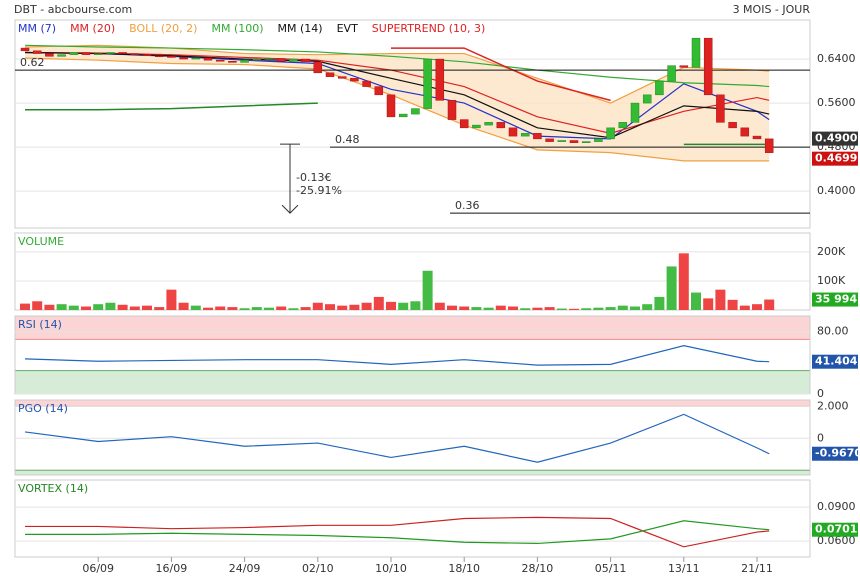 The height and width of the screenshot is (584, 860). Describe the element at coordinates (412, 472) in the screenshot. I see `zone-low` at that location.